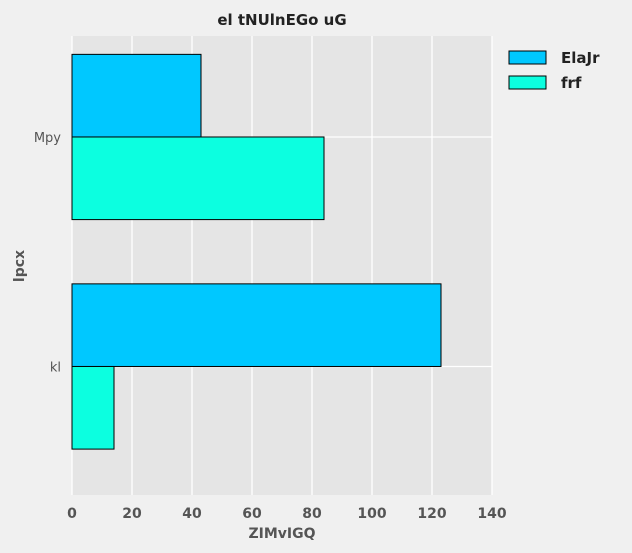 The height and width of the screenshot is (553, 632). I want to click on x-axis-ticks: 0 20 40 60 80 100 120 140, so click(287, 514).